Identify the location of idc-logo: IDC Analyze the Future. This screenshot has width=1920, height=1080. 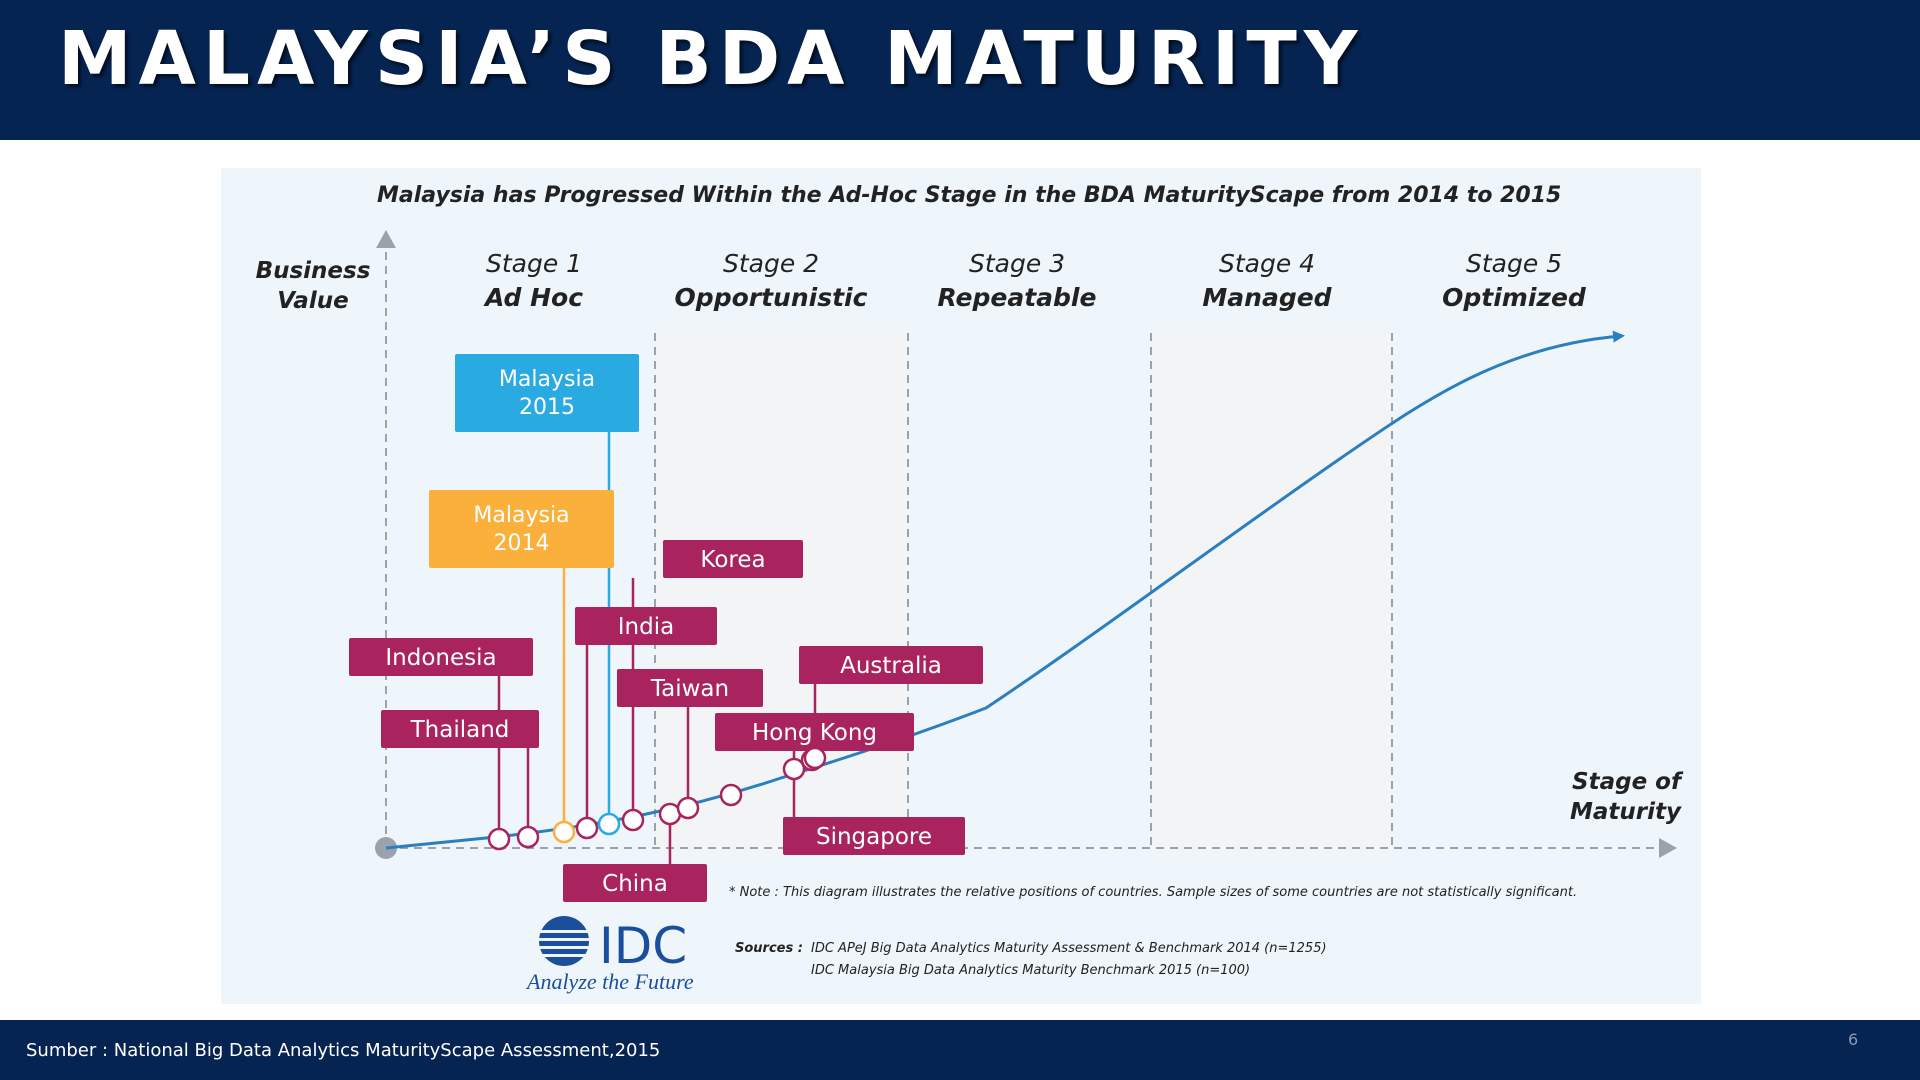
(609, 955).